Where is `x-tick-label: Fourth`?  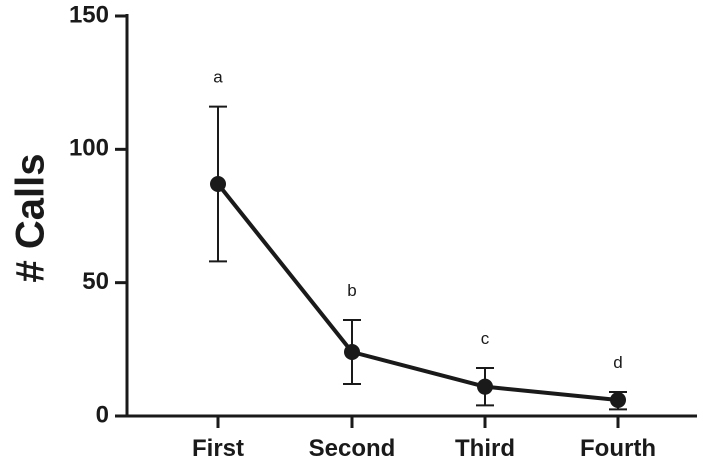 x-tick-label: Fourth is located at coordinates (618, 448).